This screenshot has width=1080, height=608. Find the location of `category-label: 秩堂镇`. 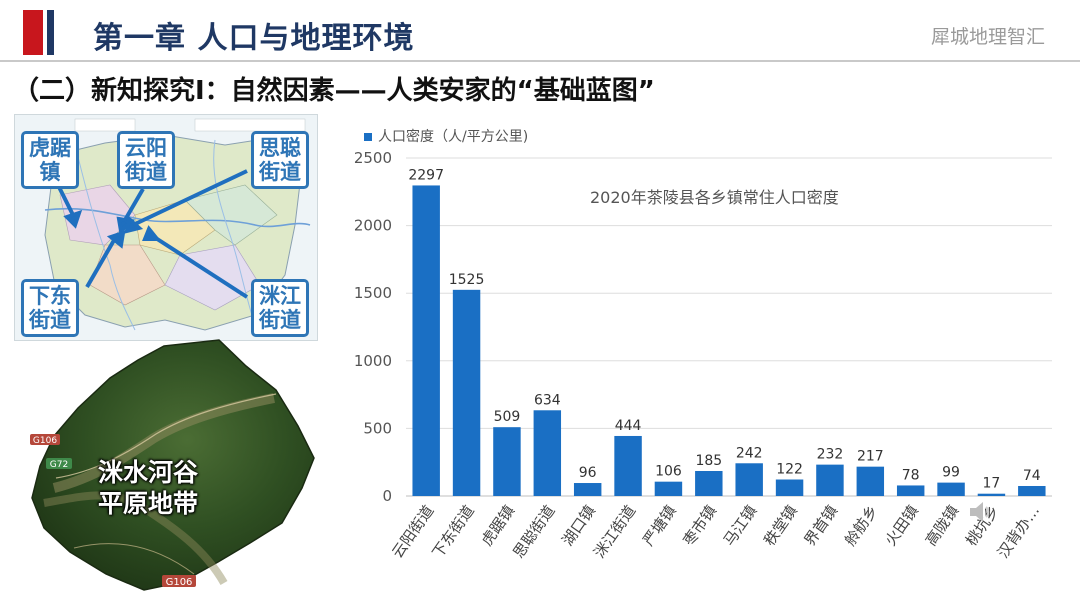

category-label: 秩堂镇 is located at coordinates (780, 525).